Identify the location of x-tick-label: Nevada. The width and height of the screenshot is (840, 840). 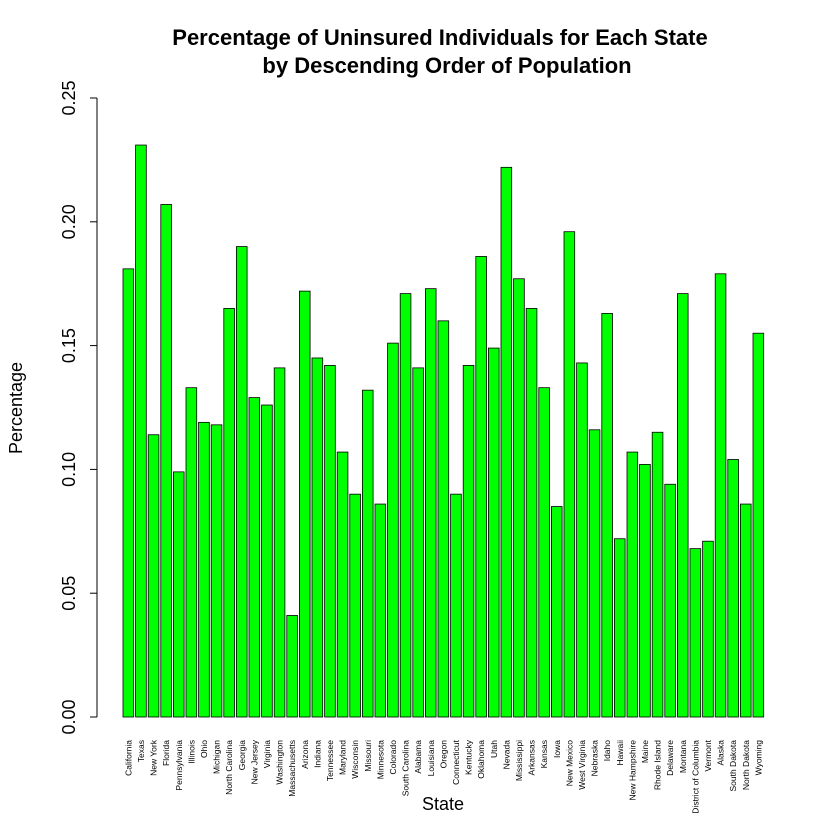
(506, 755).